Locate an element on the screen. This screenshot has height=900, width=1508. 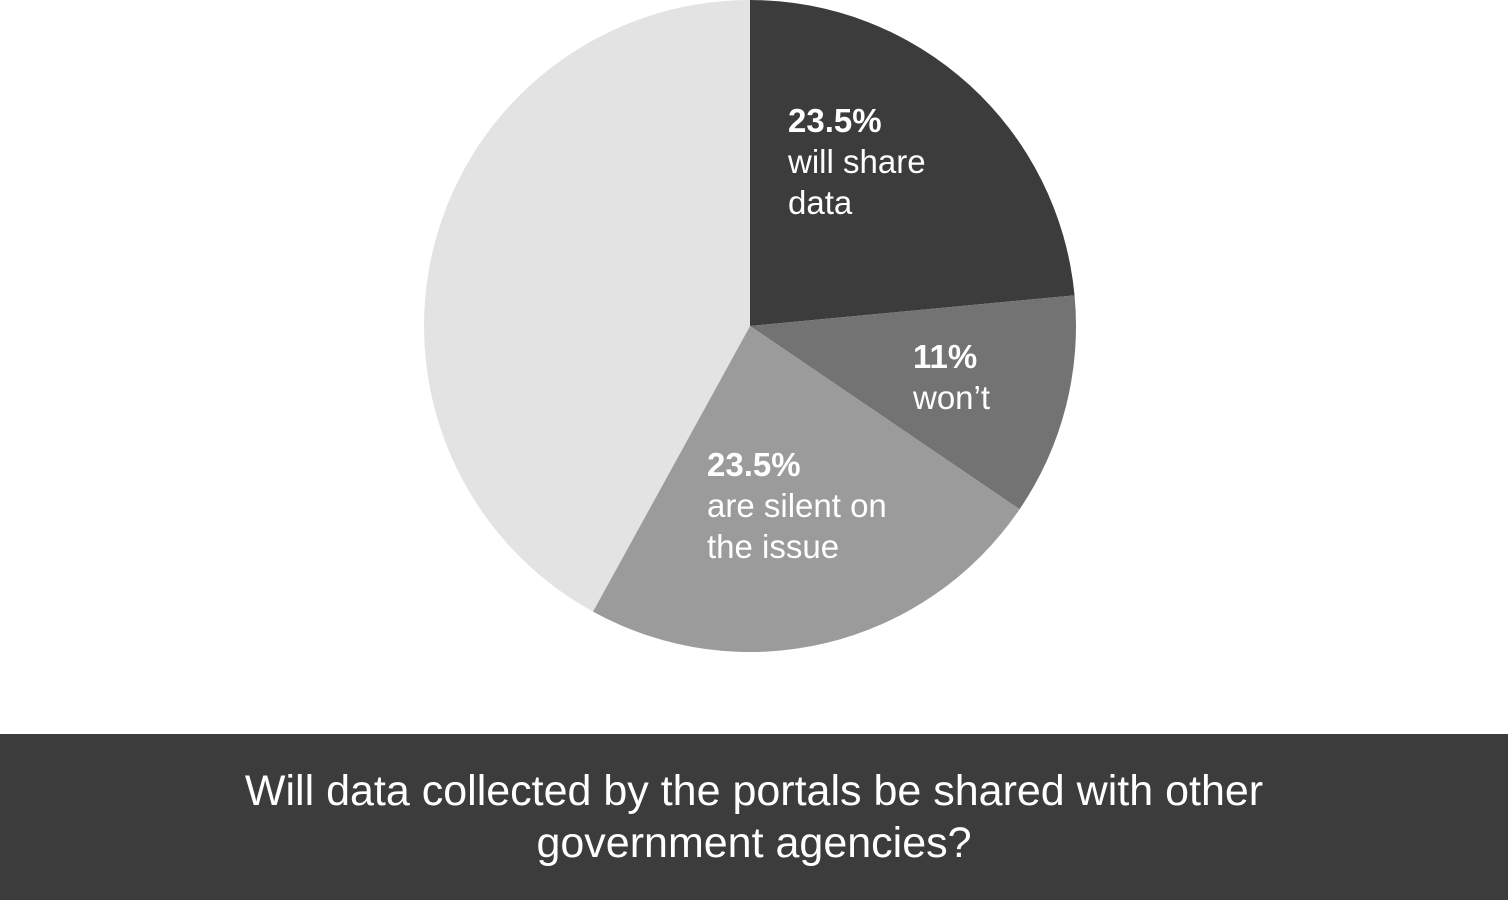
slice-label: 11% won’t is located at coordinates (983, 377).